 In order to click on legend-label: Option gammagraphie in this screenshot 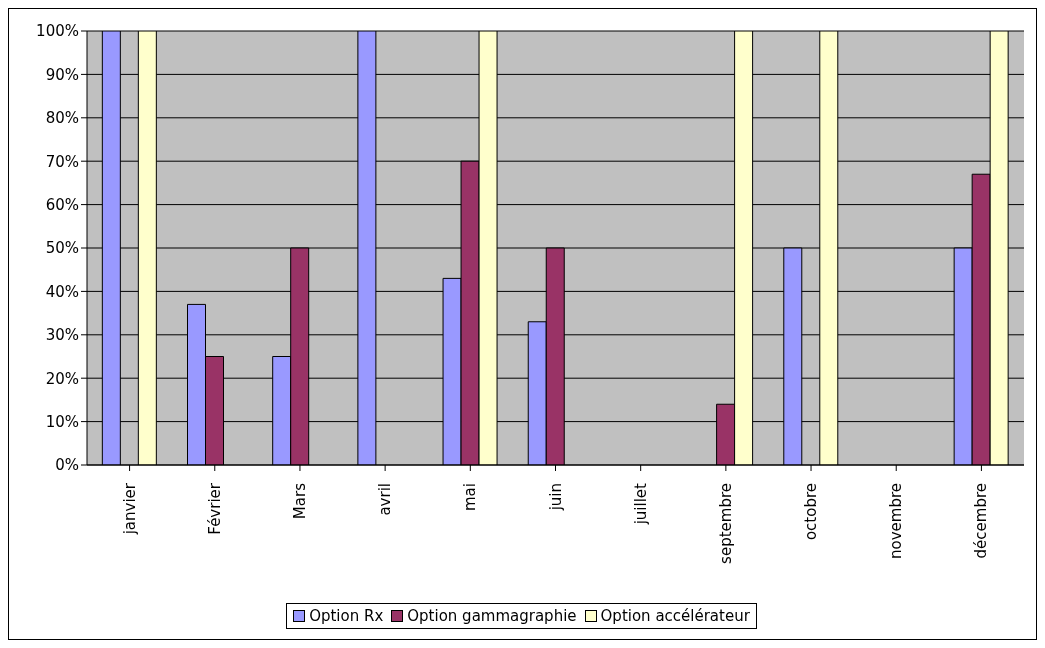, I will do `click(491, 616)`.